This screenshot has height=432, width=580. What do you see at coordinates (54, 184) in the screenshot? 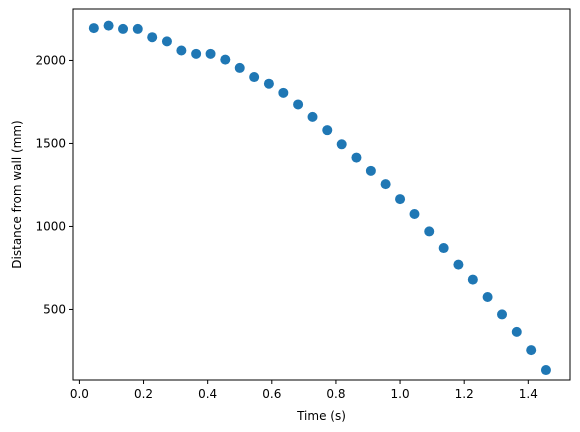
I see `y-axis-ticks: 500 1000 1500 2000` at bounding box center [54, 184].